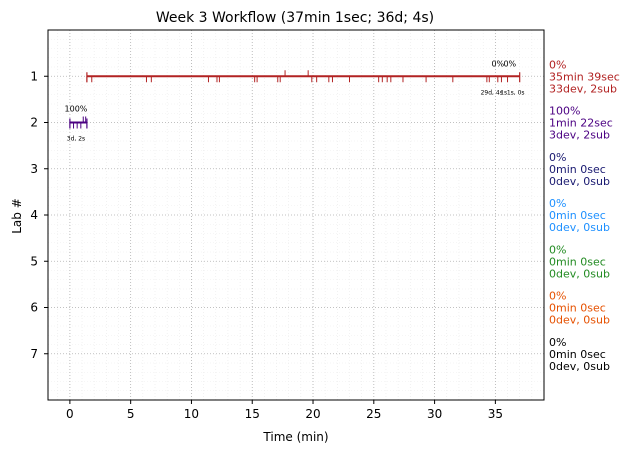 This screenshot has height=458, width=630. I want to click on lab-4-duration-label: 0min 0sec, so click(577, 215).